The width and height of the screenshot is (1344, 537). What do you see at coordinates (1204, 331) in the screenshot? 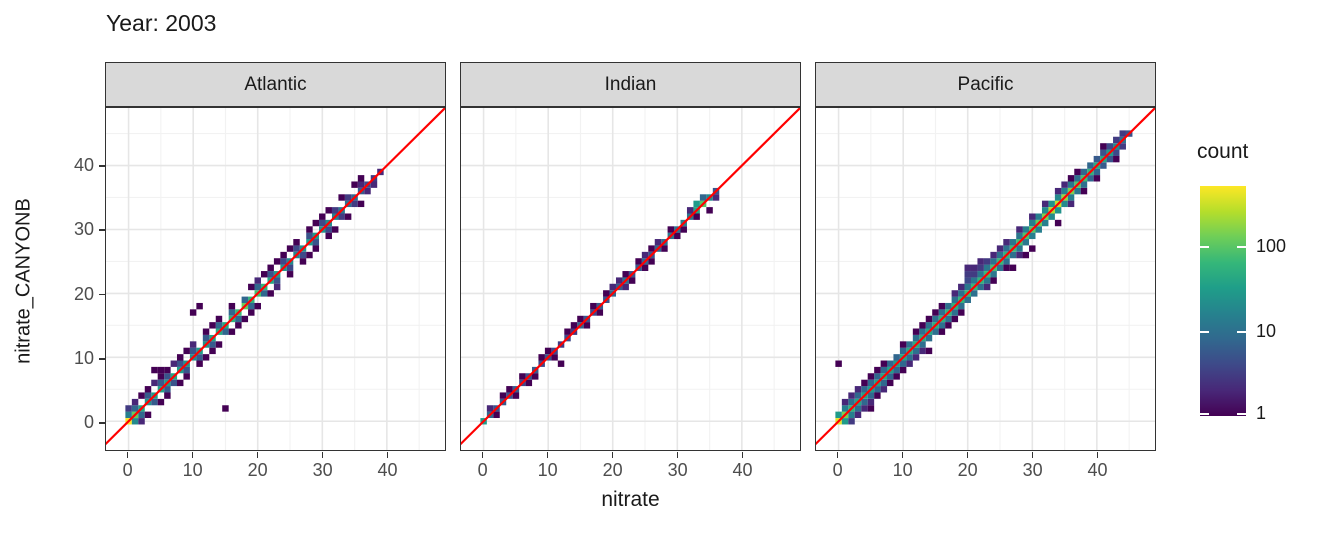
I see `legend-tick-mark` at bounding box center [1204, 331].